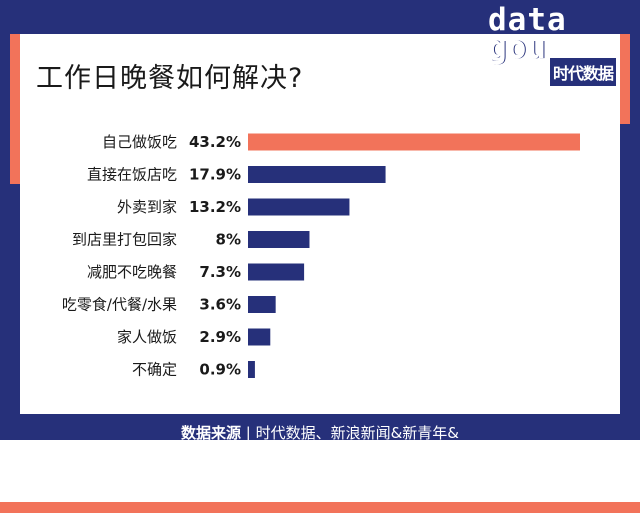 Image resolution: width=640 pixels, height=513 pixels. I want to click on accent-bar-left, so click(15, 109).